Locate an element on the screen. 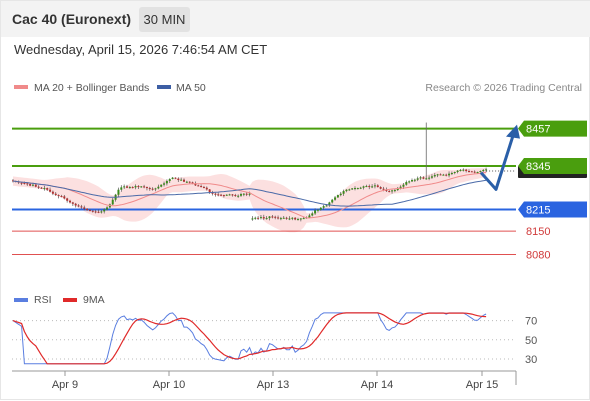 Image resolution: width=590 pixels, height=401 pixels. legend-label-ma50: MA 50 is located at coordinates (191, 88).